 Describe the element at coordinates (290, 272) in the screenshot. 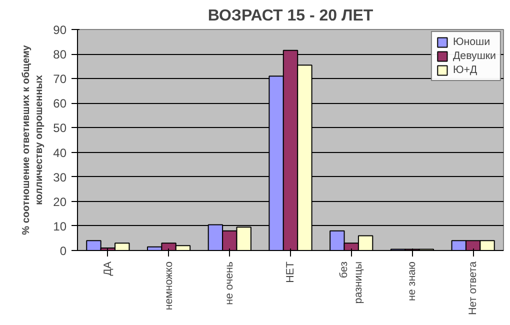

I see `x-tick-label: НЕТ` at that location.